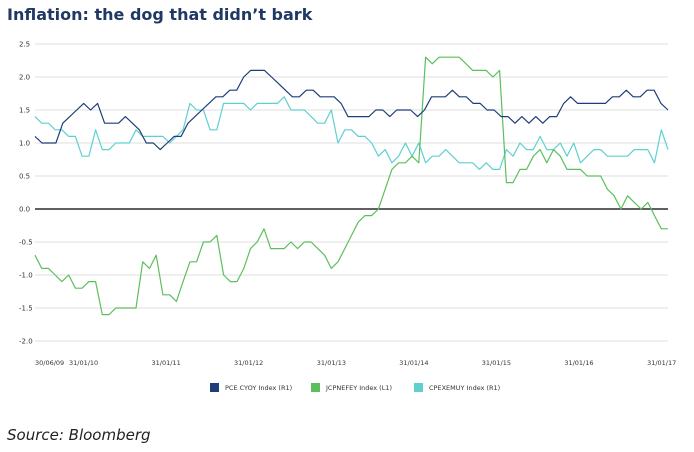  Describe the element at coordinates (413, 363) in the screenshot. I see `x-tick-label: 31/01/14` at that location.